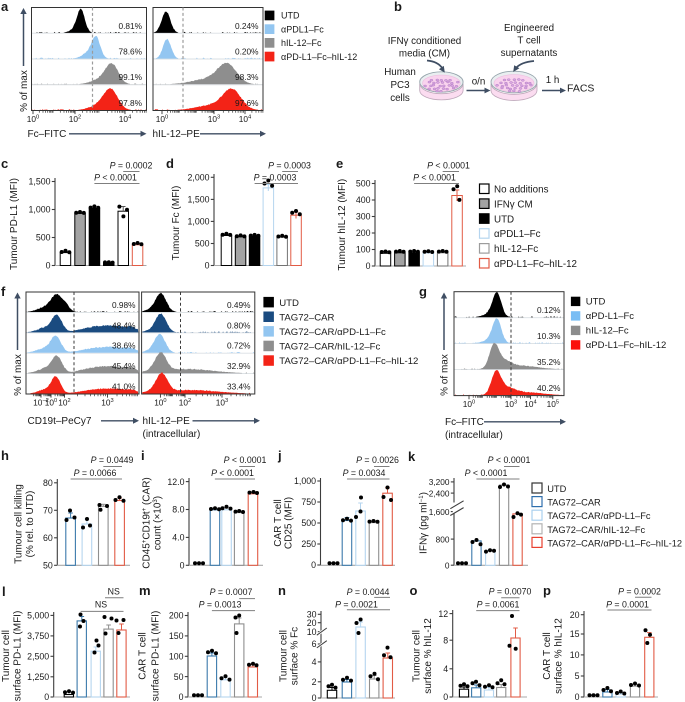 The width and height of the screenshot is (685, 702). I want to click on svg-text: 102, so click(75, 119).